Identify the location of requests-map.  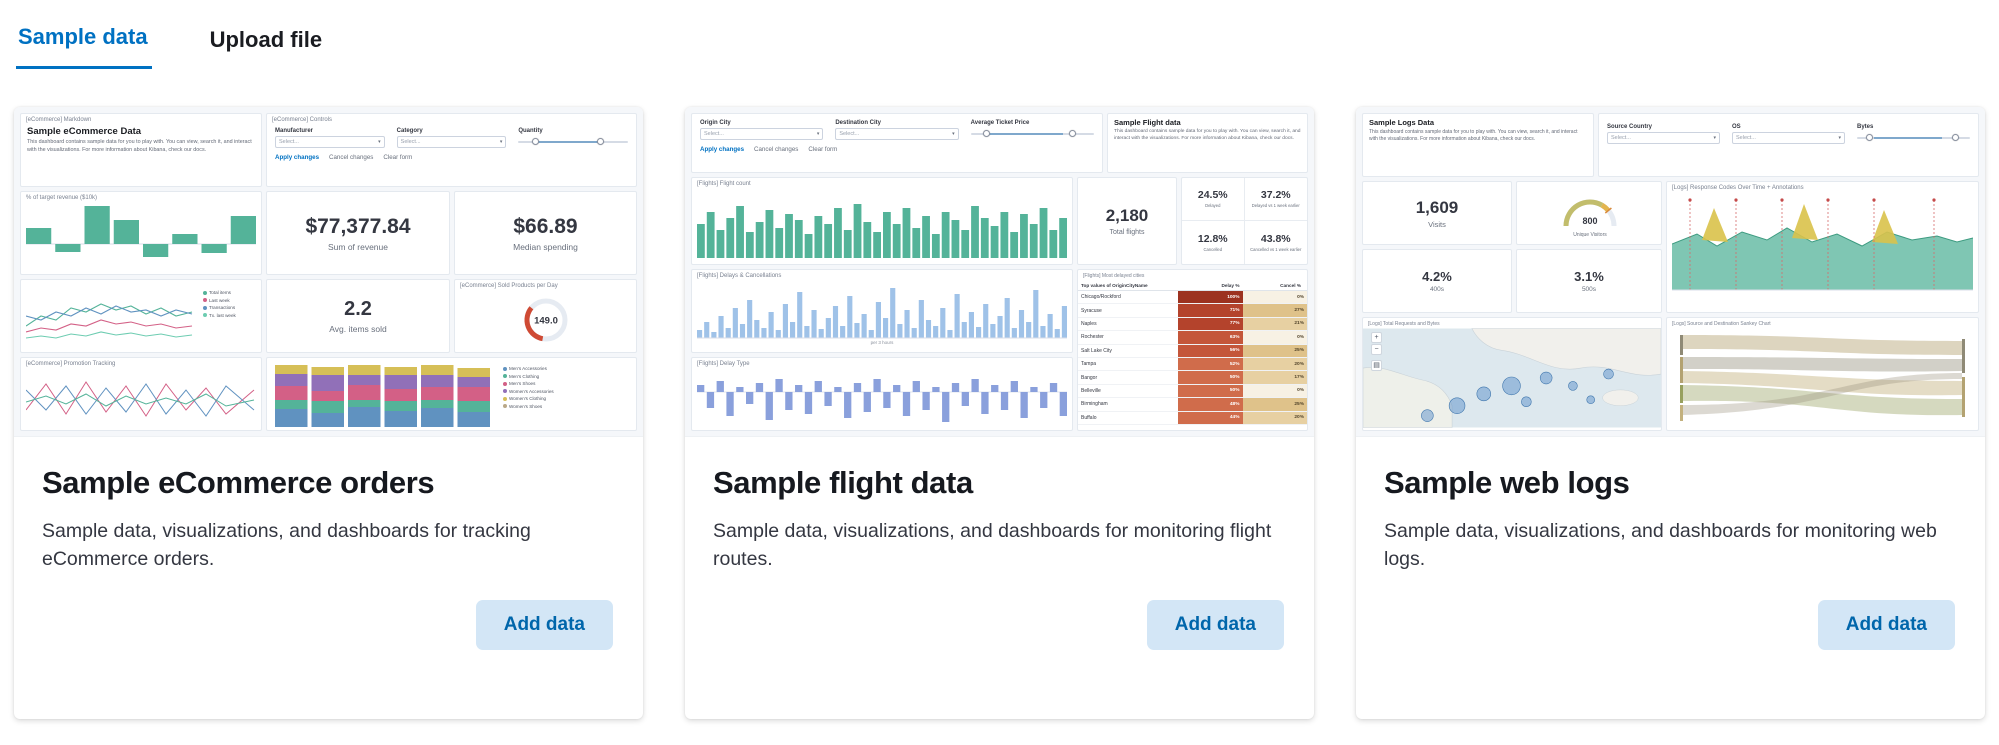
(1512, 378).